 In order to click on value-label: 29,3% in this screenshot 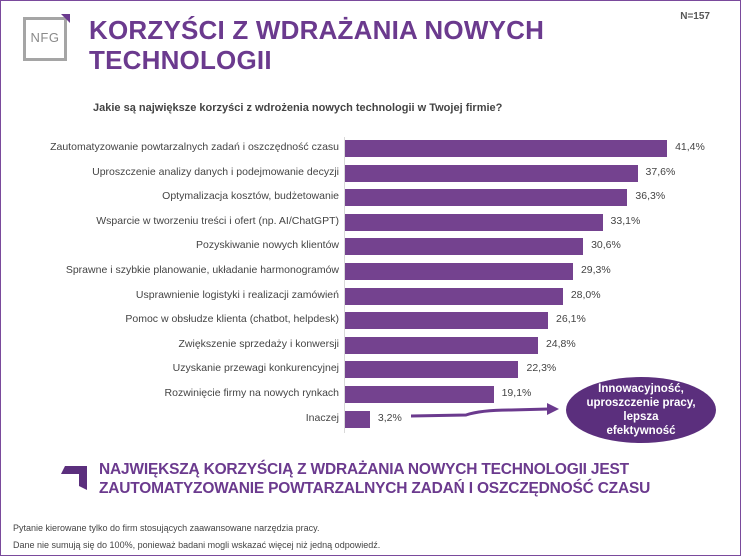, I will do `click(595, 270)`.